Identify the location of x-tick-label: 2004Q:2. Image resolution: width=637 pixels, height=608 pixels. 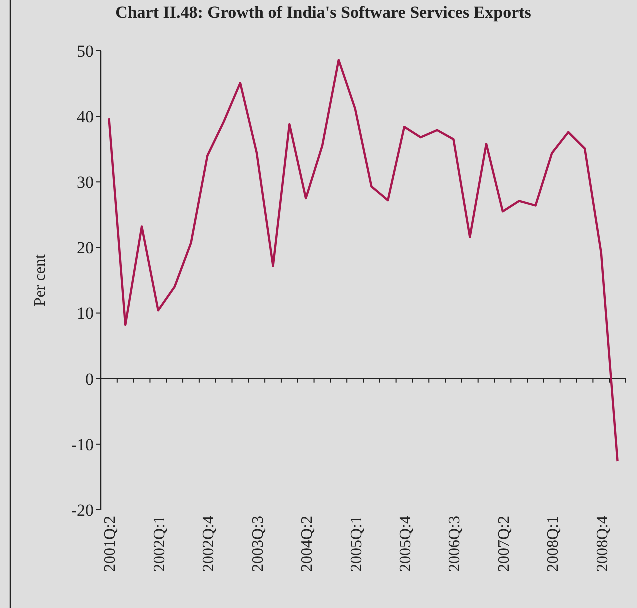
(307, 544).